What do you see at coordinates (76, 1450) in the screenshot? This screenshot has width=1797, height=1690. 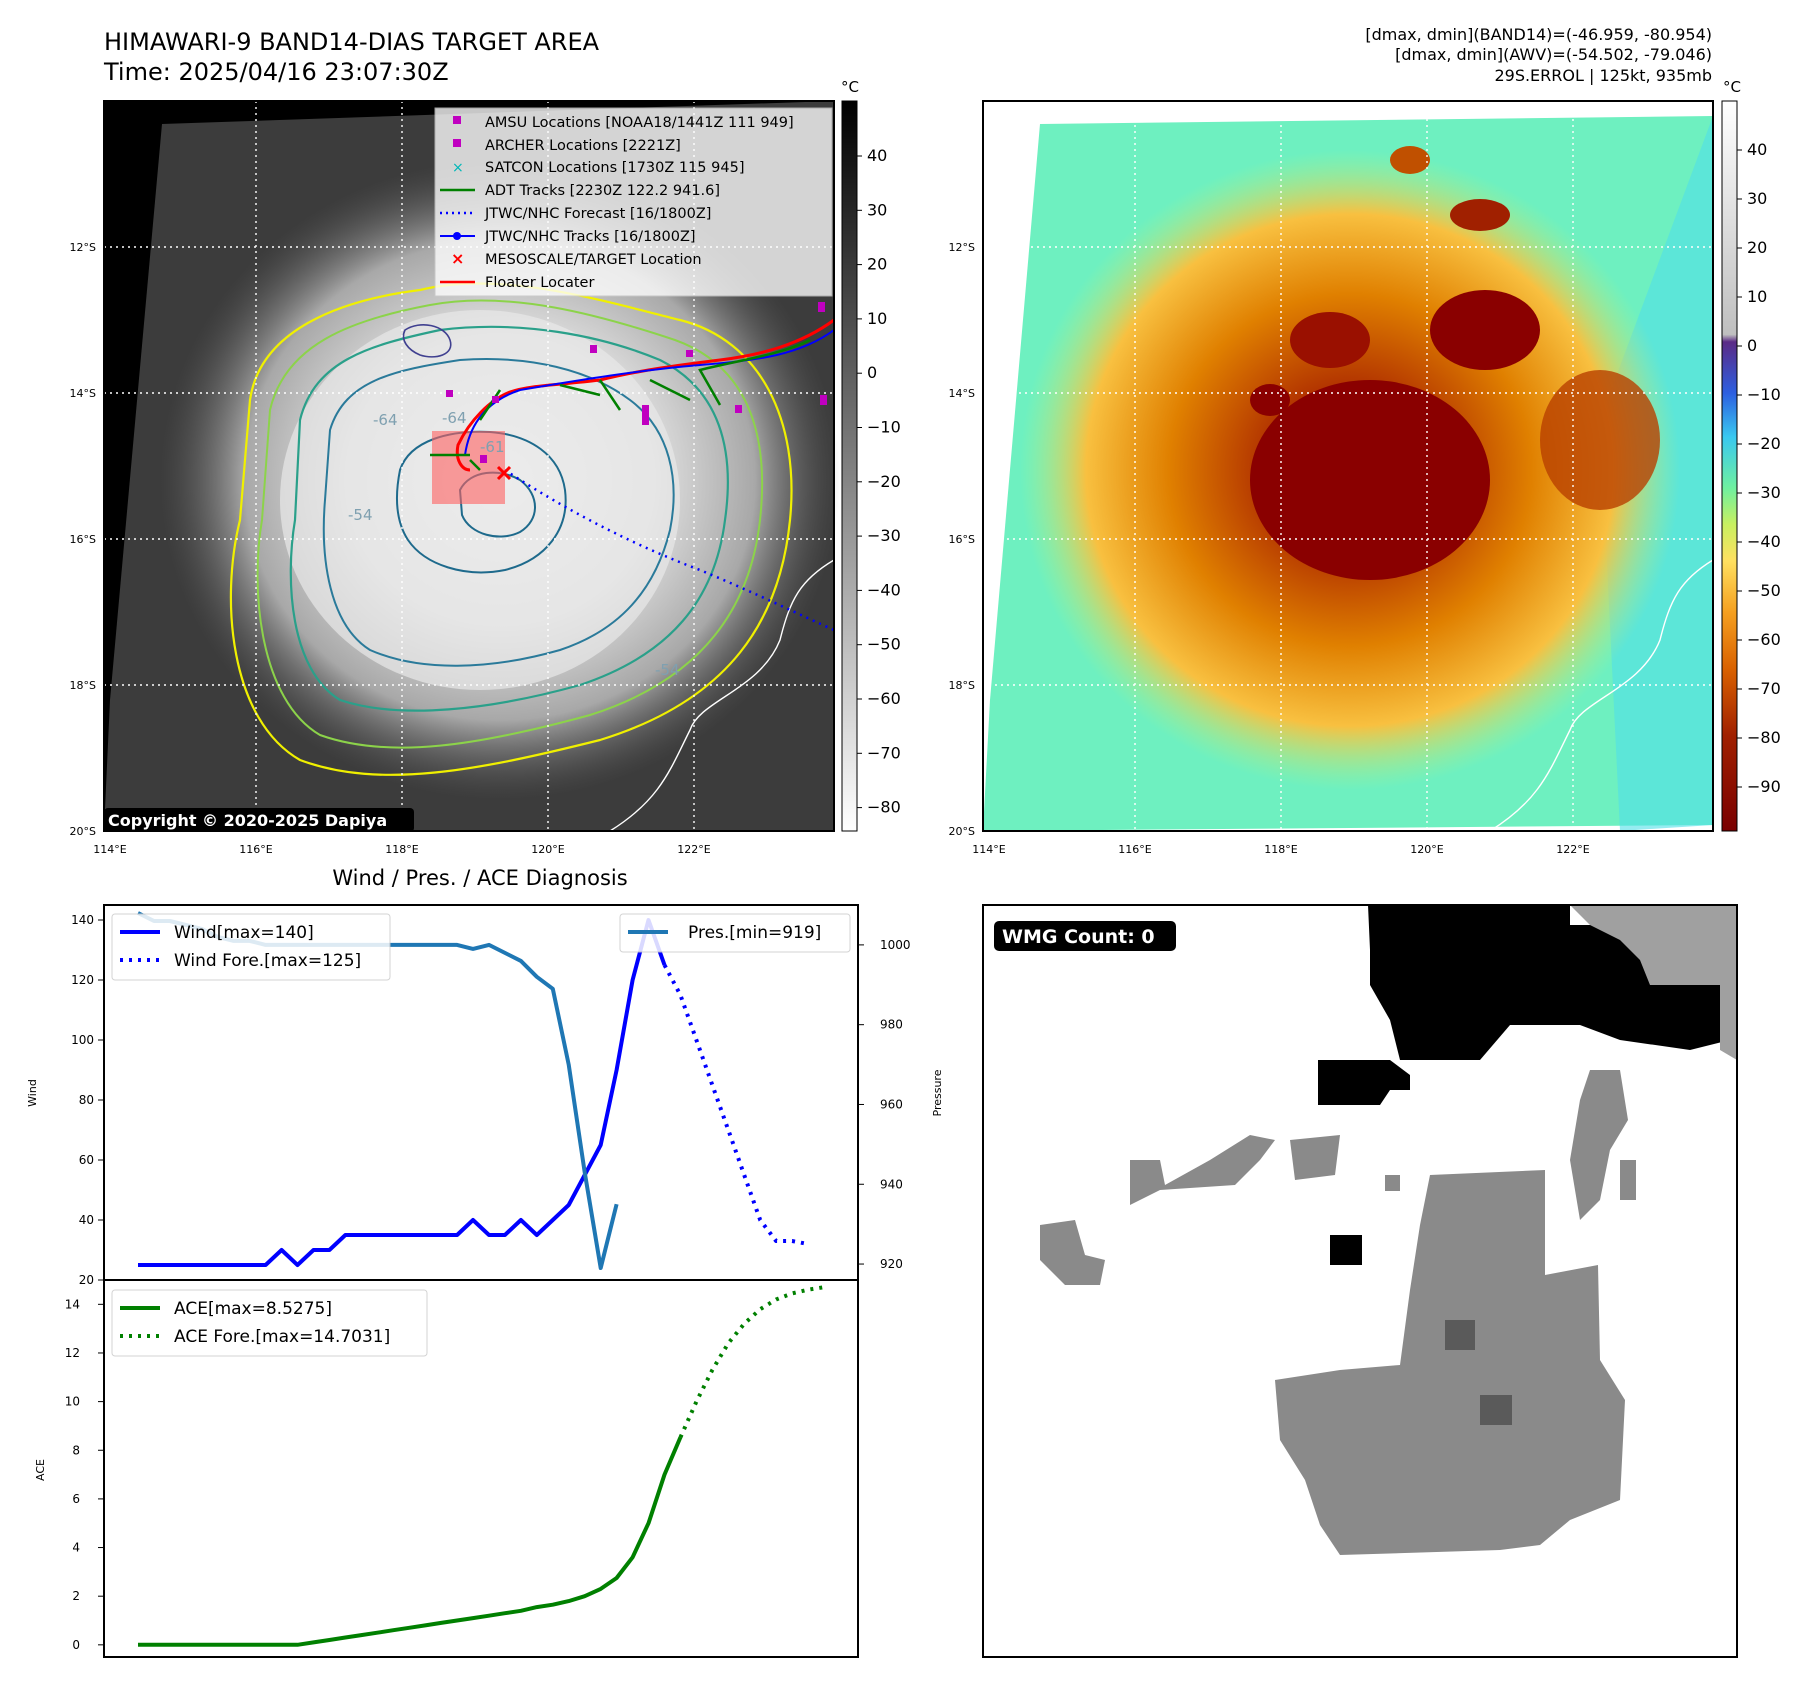 I see `ace-ytick-label: 8` at bounding box center [76, 1450].